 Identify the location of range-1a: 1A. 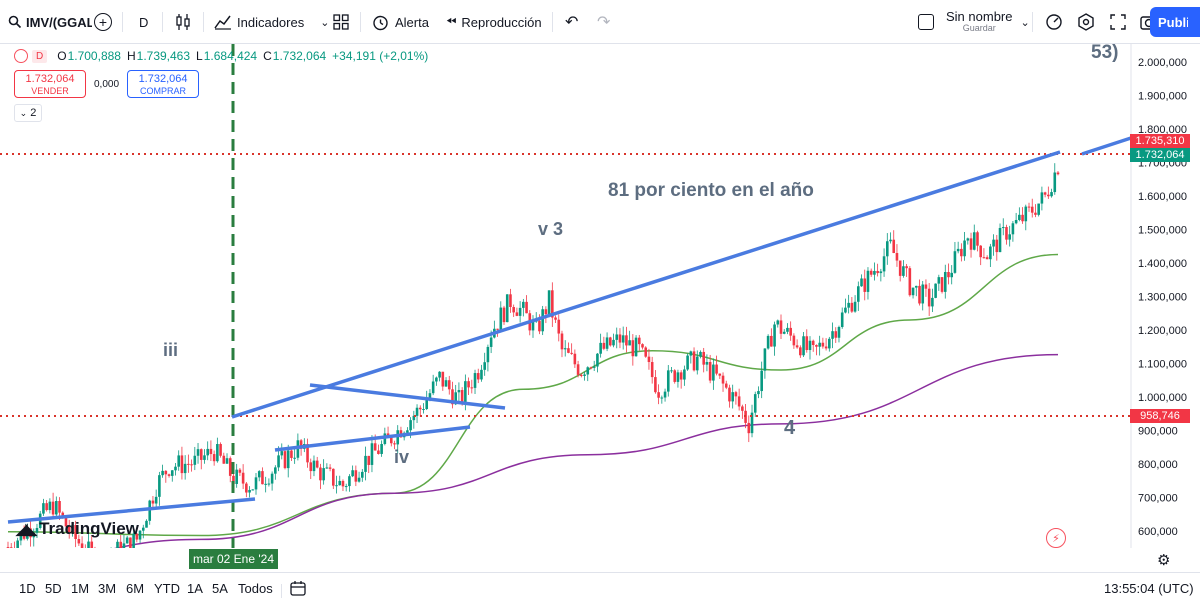
(195, 588).